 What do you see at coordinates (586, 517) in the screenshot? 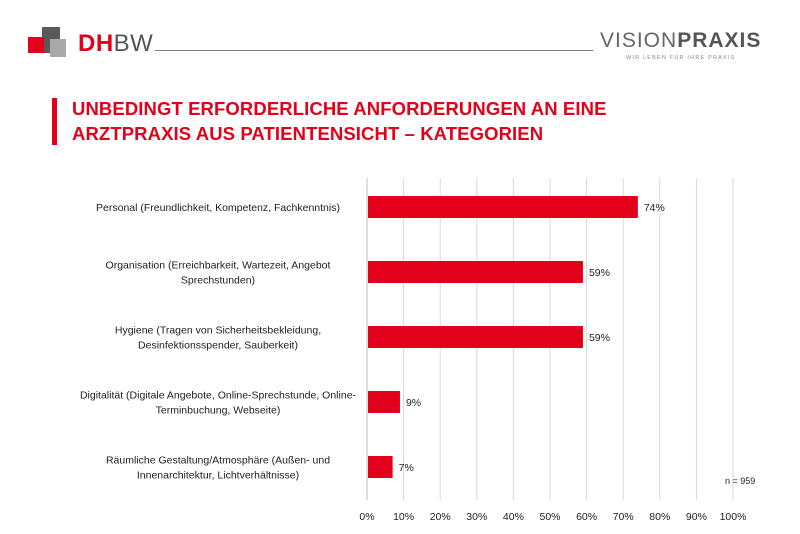
I see `x-tick-label: 60%` at bounding box center [586, 517].